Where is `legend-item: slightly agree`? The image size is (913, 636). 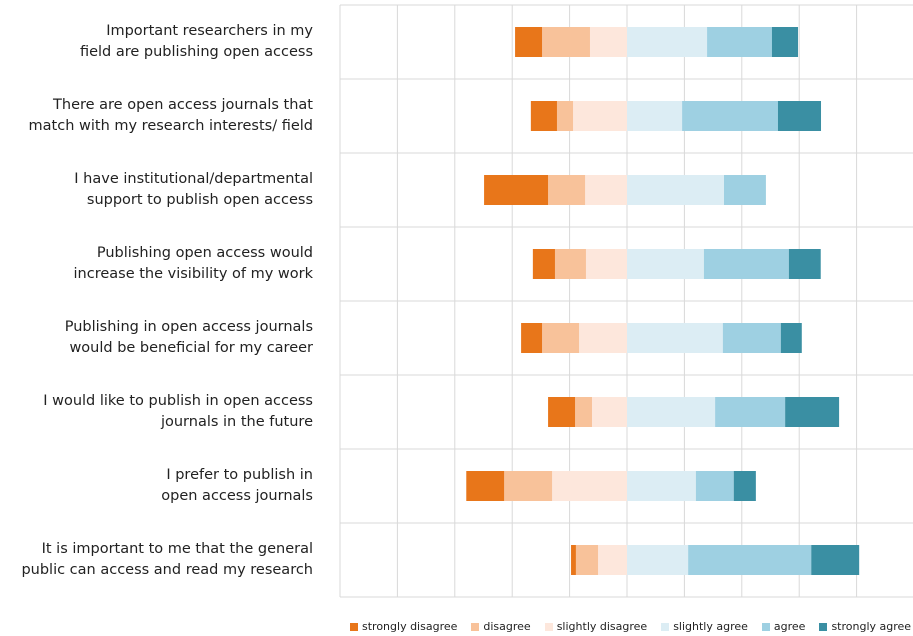
legend-item: slightly agree is located at coordinates (704, 626).